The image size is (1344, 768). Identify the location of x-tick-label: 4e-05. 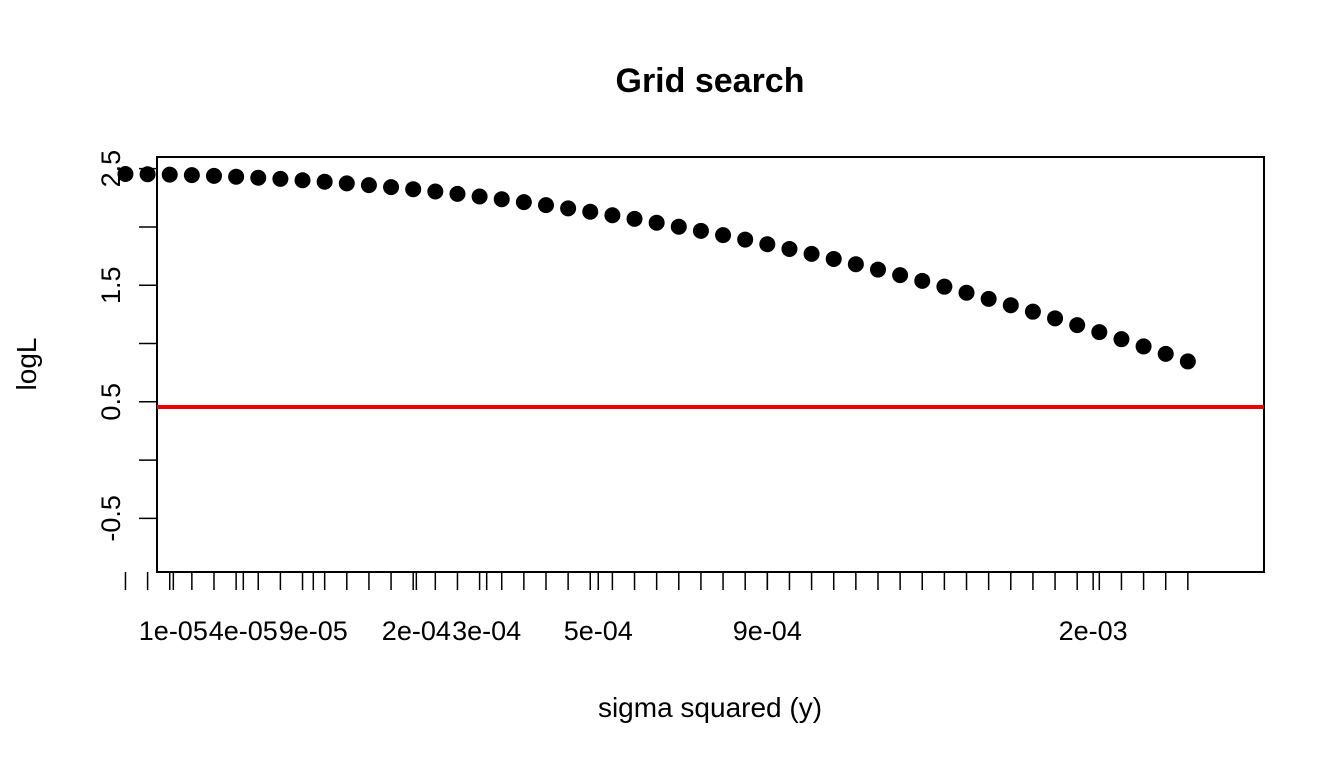
(243, 631).